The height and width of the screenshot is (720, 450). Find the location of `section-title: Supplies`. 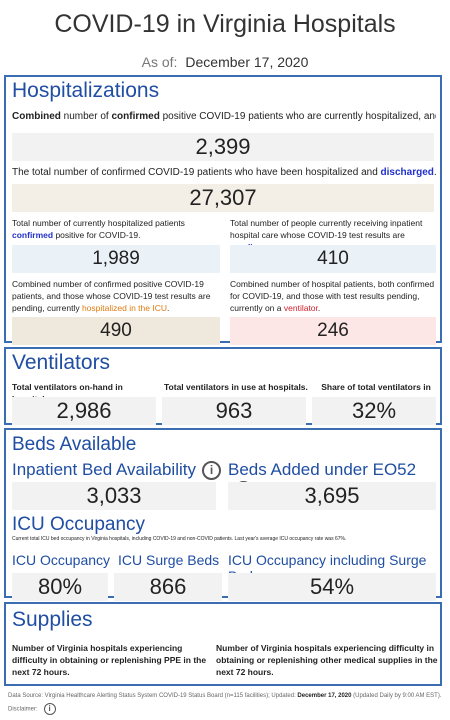

section-title: Supplies is located at coordinates (52, 619).